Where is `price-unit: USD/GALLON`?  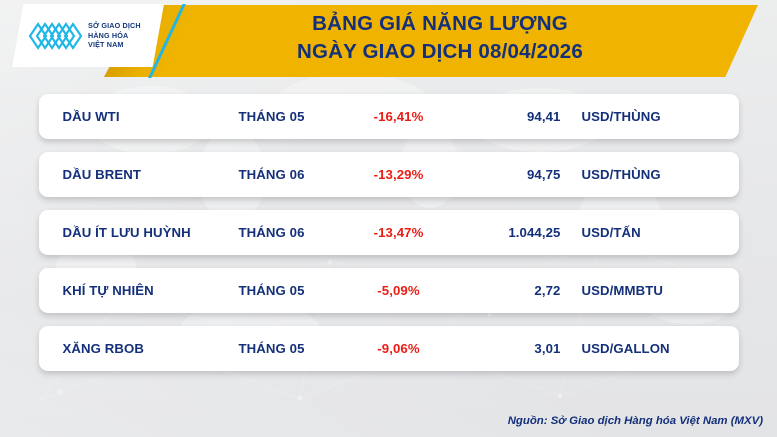 price-unit: USD/GALLON is located at coordinates (625, 348).